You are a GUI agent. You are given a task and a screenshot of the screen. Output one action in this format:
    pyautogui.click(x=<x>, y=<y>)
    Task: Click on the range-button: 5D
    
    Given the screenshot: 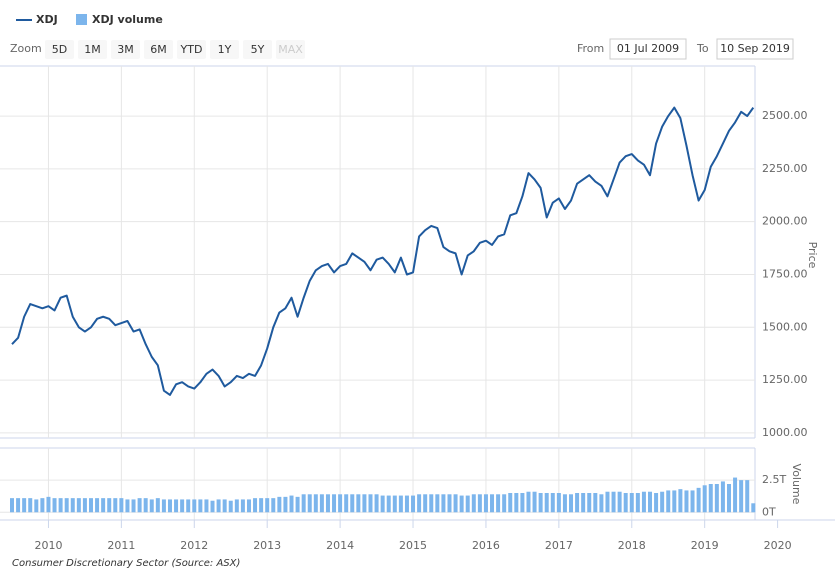 What is the action you would take?
    pyautogui.click(x=59, y=49)
    